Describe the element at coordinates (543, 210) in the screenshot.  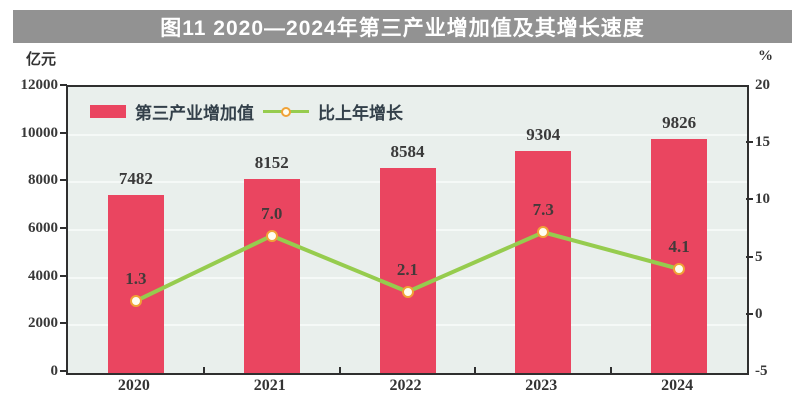
I see `line-value-label: 7.3` at that location.